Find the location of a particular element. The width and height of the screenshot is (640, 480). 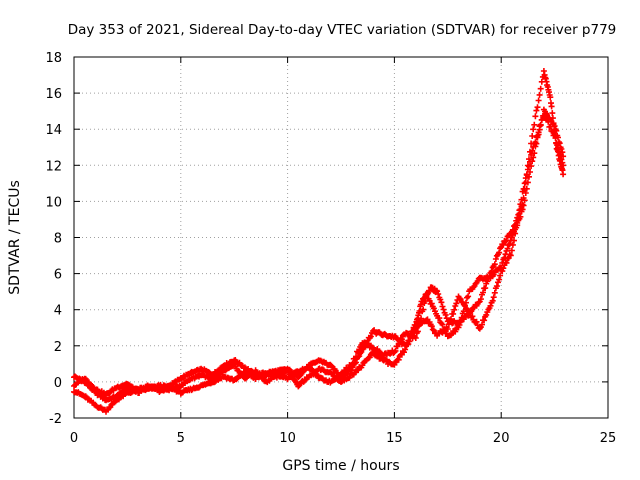

x-tick-label: 20 is located at coordinates (501, 438).